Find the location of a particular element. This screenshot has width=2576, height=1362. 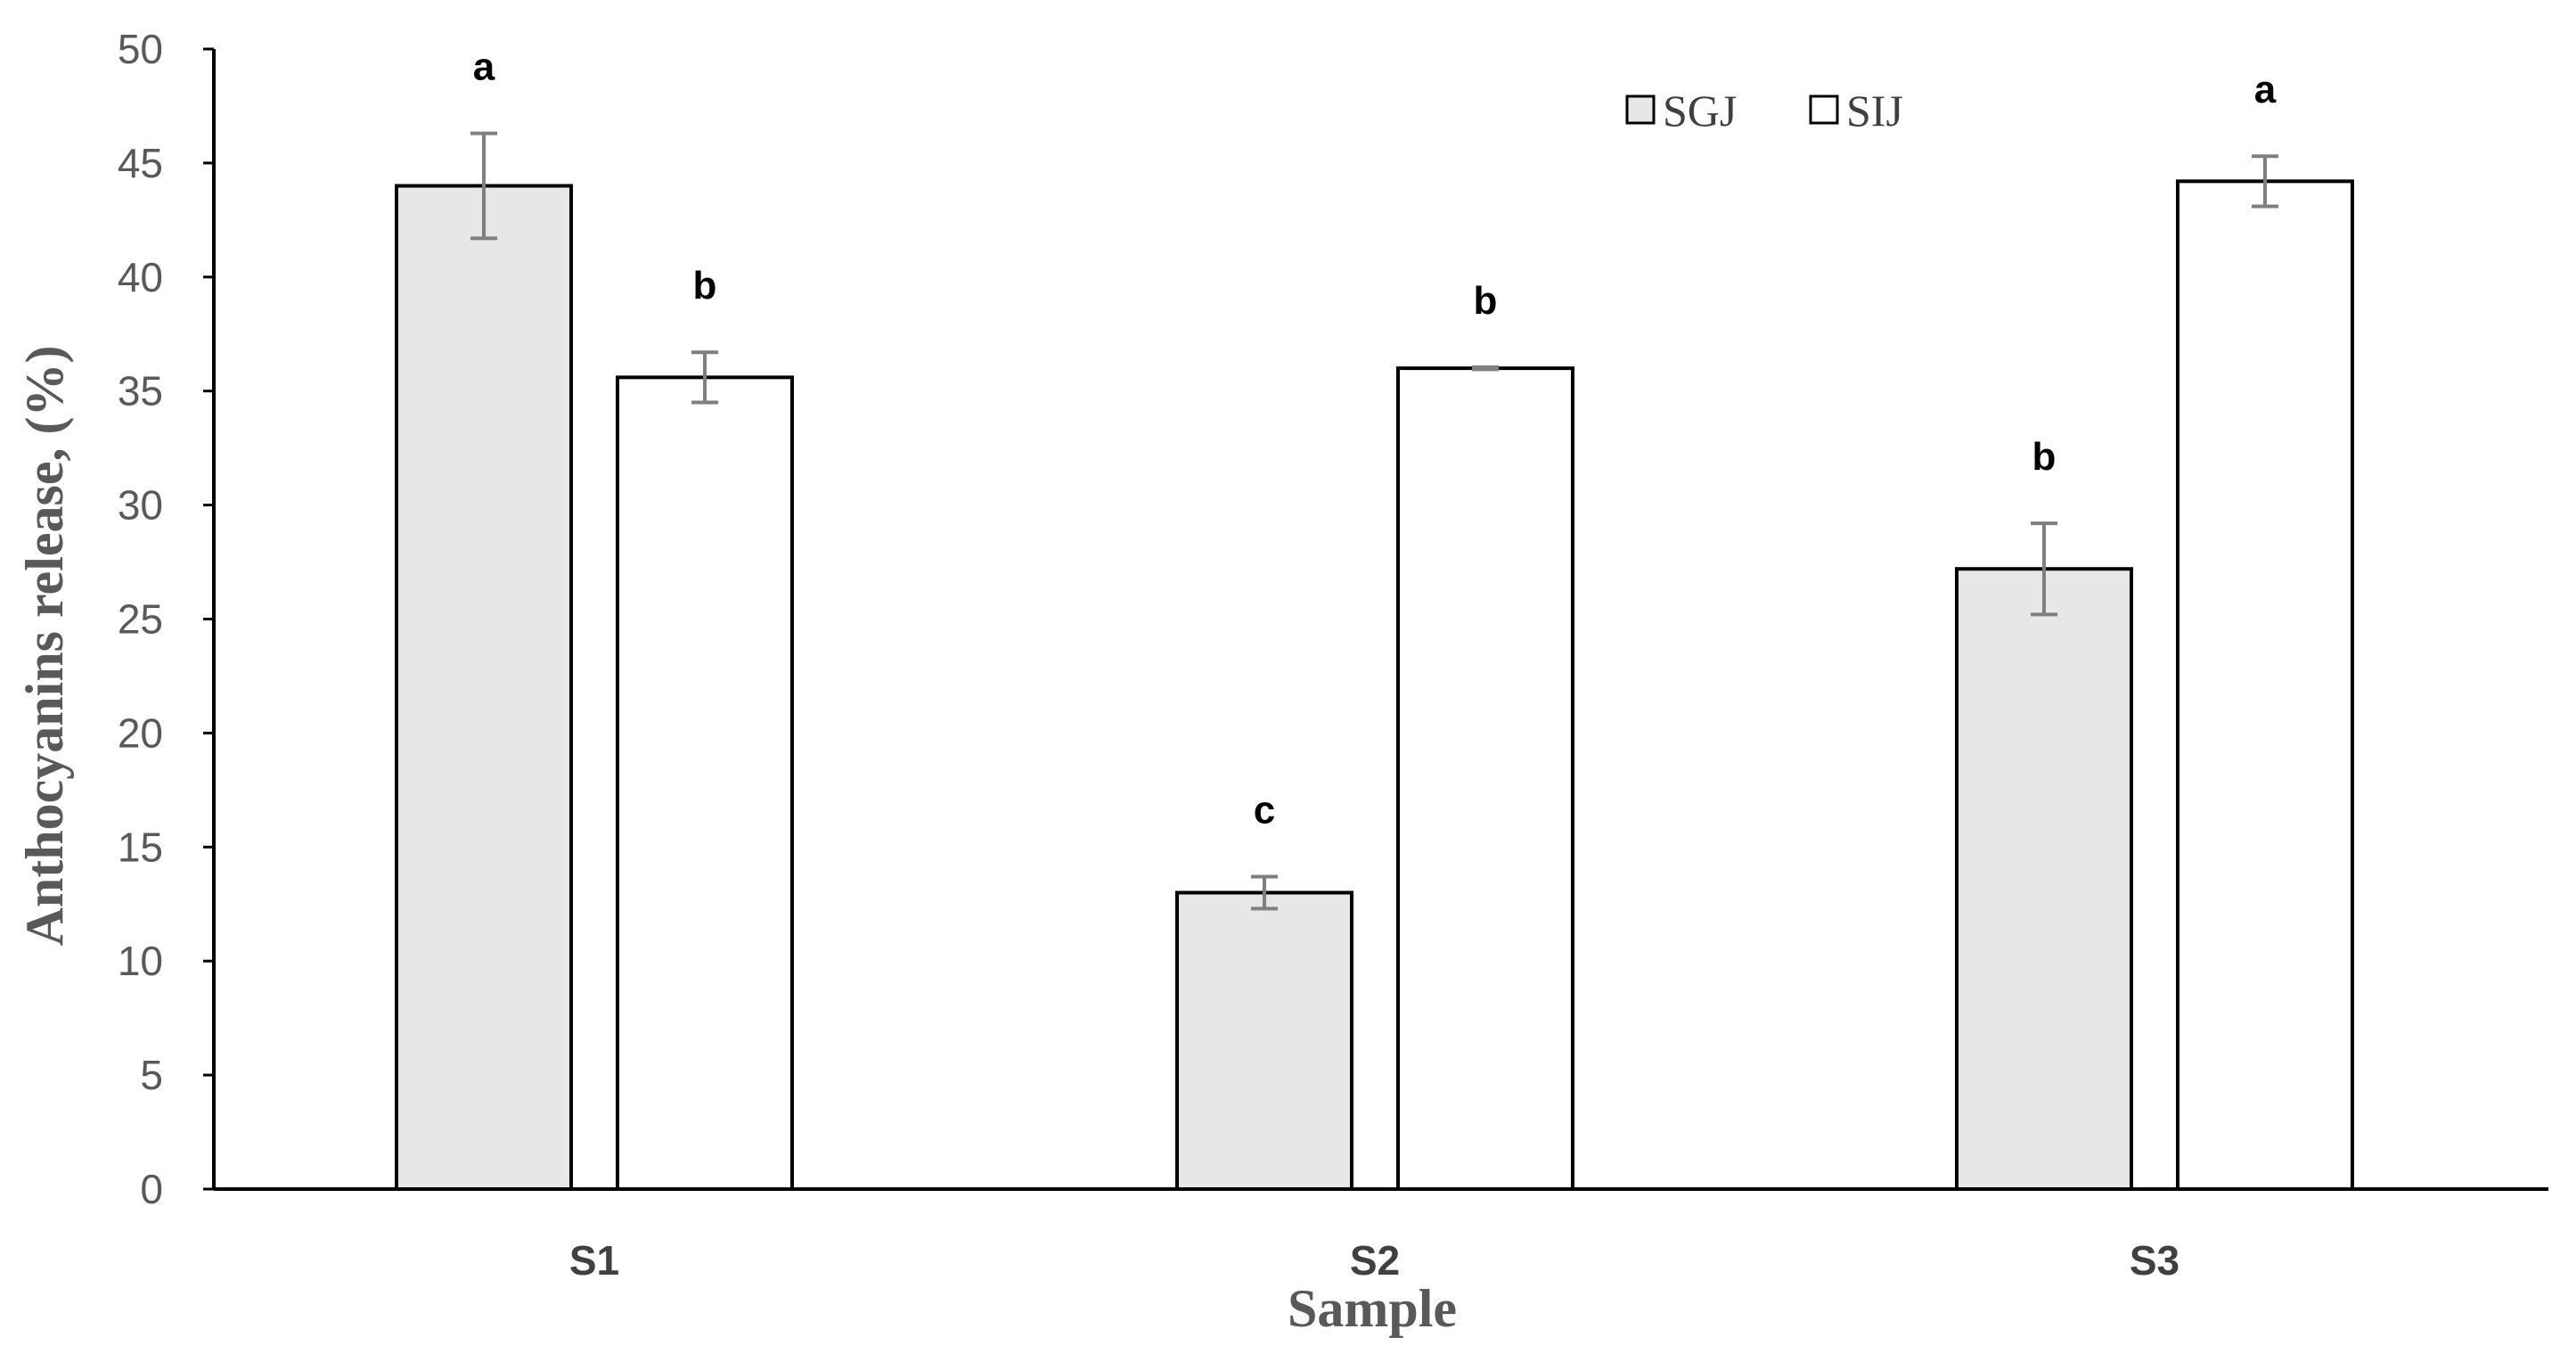

legend-item-sgj: SGJ is located at coordinates (1681, 111).